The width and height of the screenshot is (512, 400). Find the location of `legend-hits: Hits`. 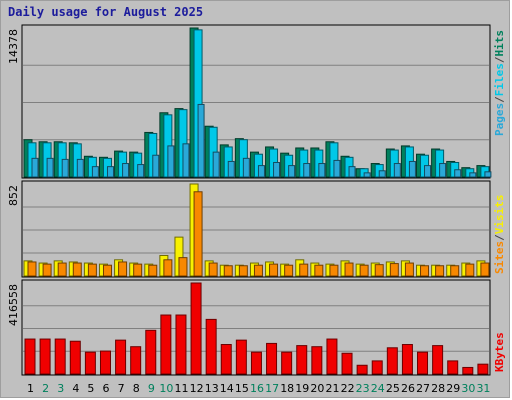

legend-hits: Hits is located at coordinates (499, 43).